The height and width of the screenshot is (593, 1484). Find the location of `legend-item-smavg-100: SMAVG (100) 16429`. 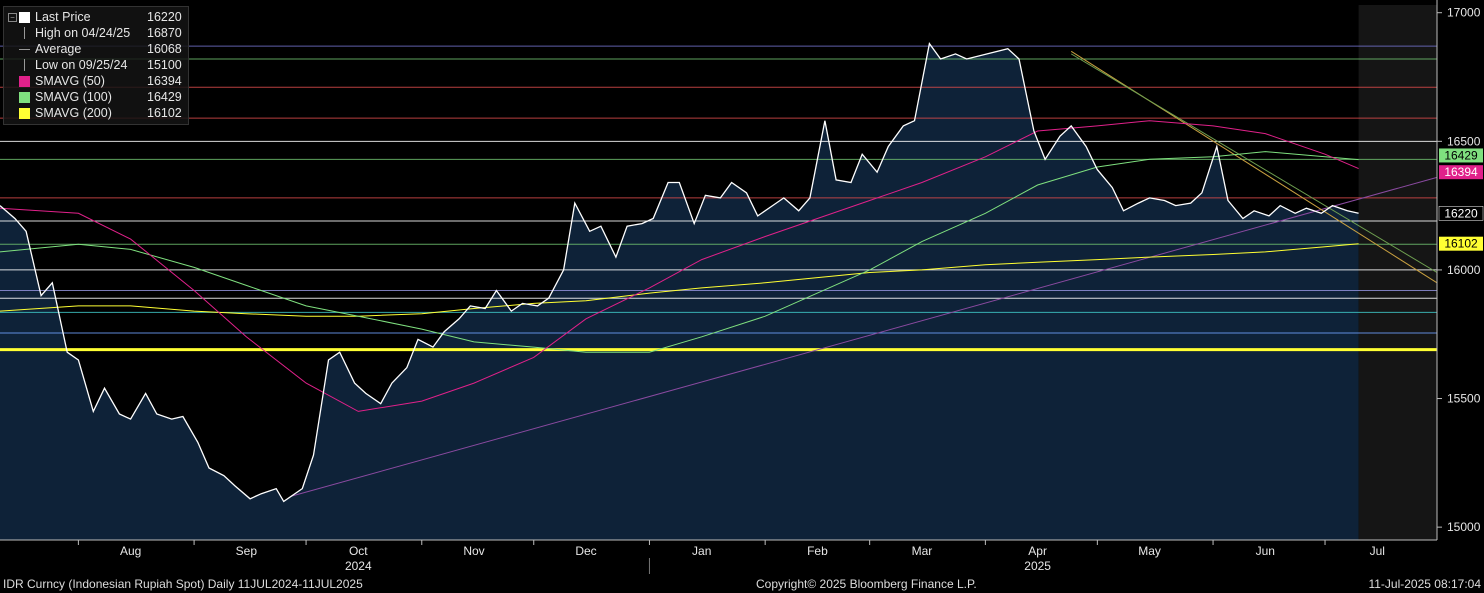

legend-item-smavg-100: SMAVG (100) 16429 is located at coordinates (96, 97).